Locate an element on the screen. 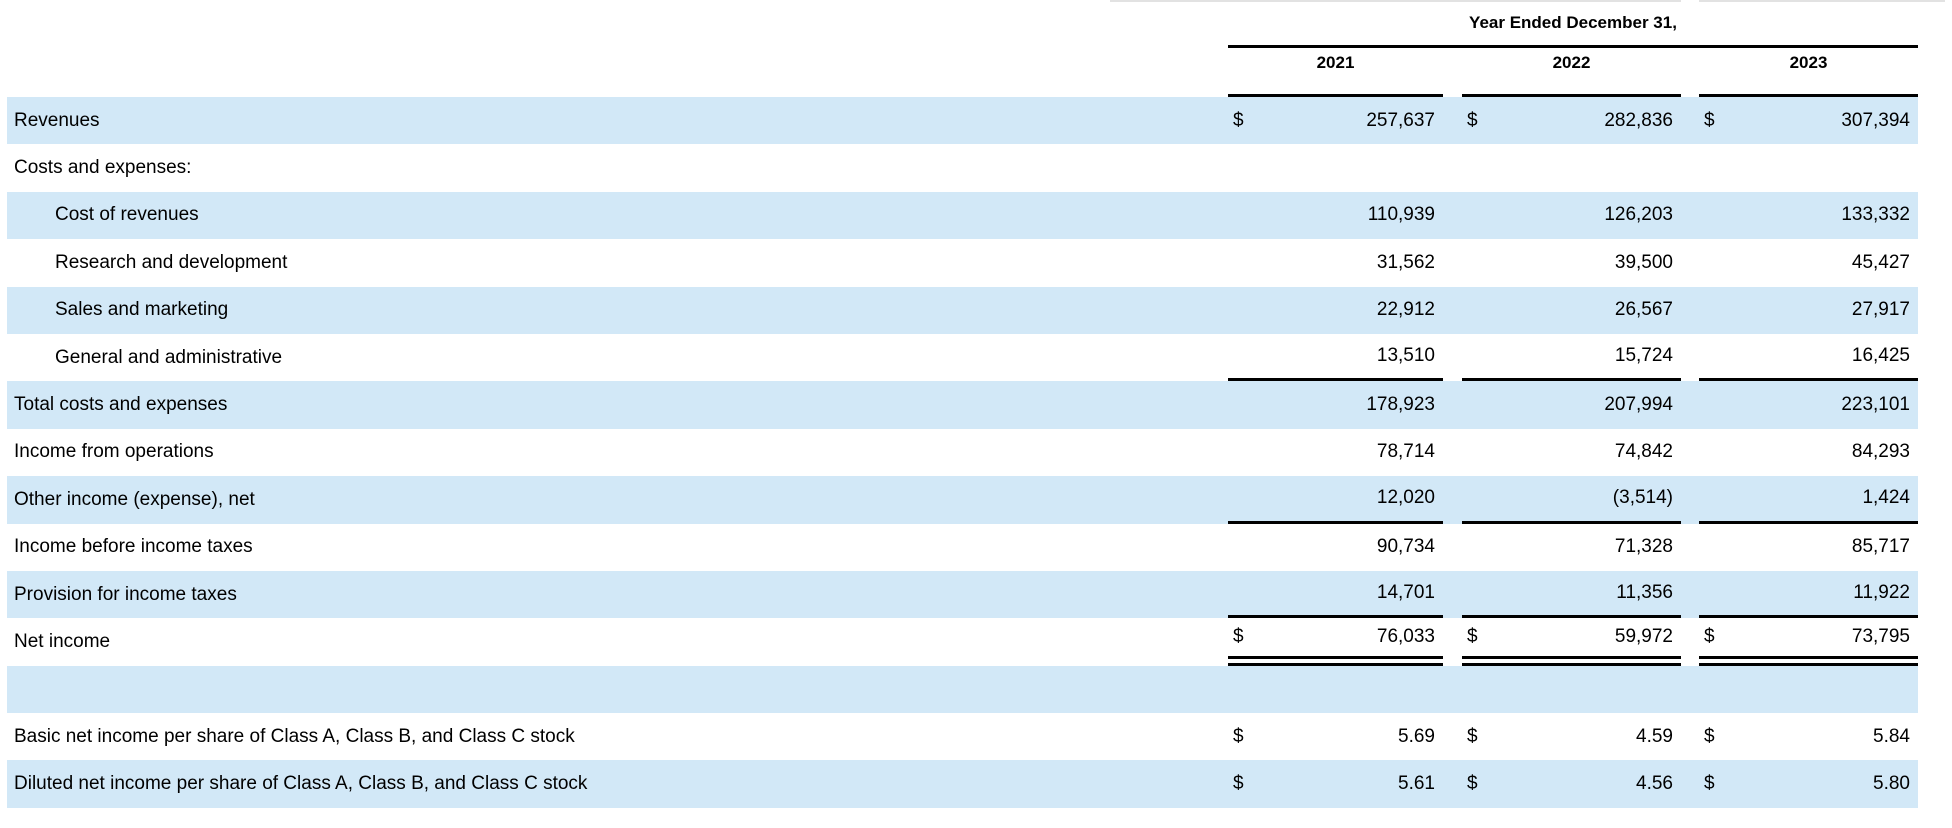 The height and width of the screenshot is (828, 1952). row-label: Sales and marketing is located at coordinates (142, 310).